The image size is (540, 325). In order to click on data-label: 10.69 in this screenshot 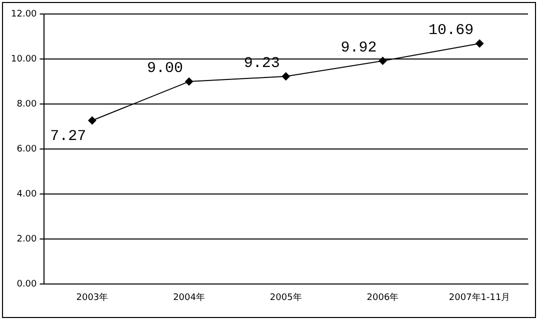, I will do `click(451, 30)`.